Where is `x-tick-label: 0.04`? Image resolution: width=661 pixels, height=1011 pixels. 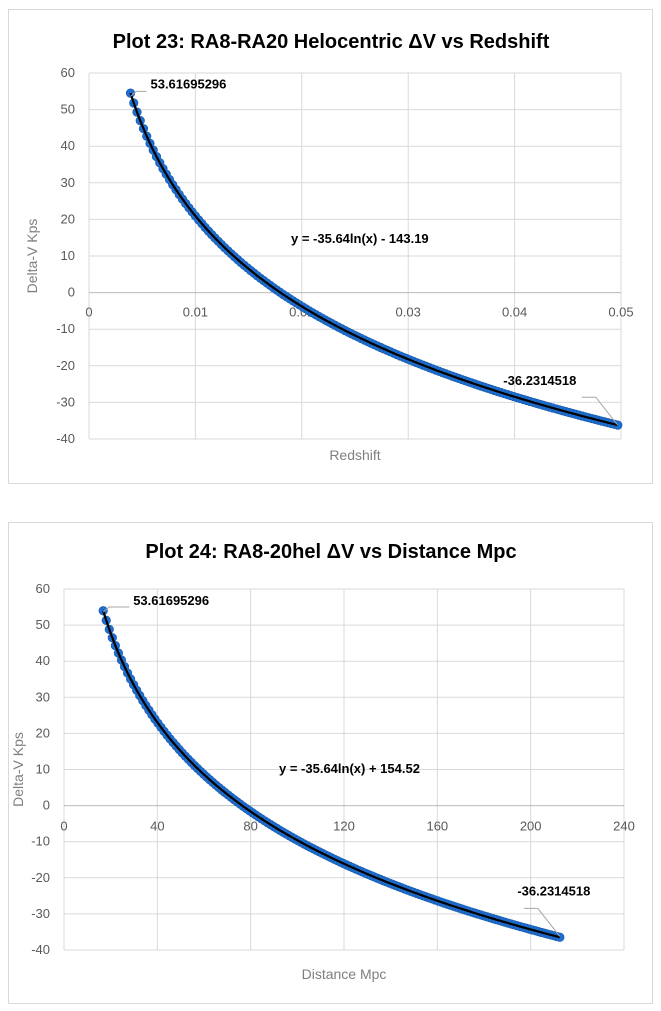
x-tick-label: 0.04 is located at coordinates (514, 312).